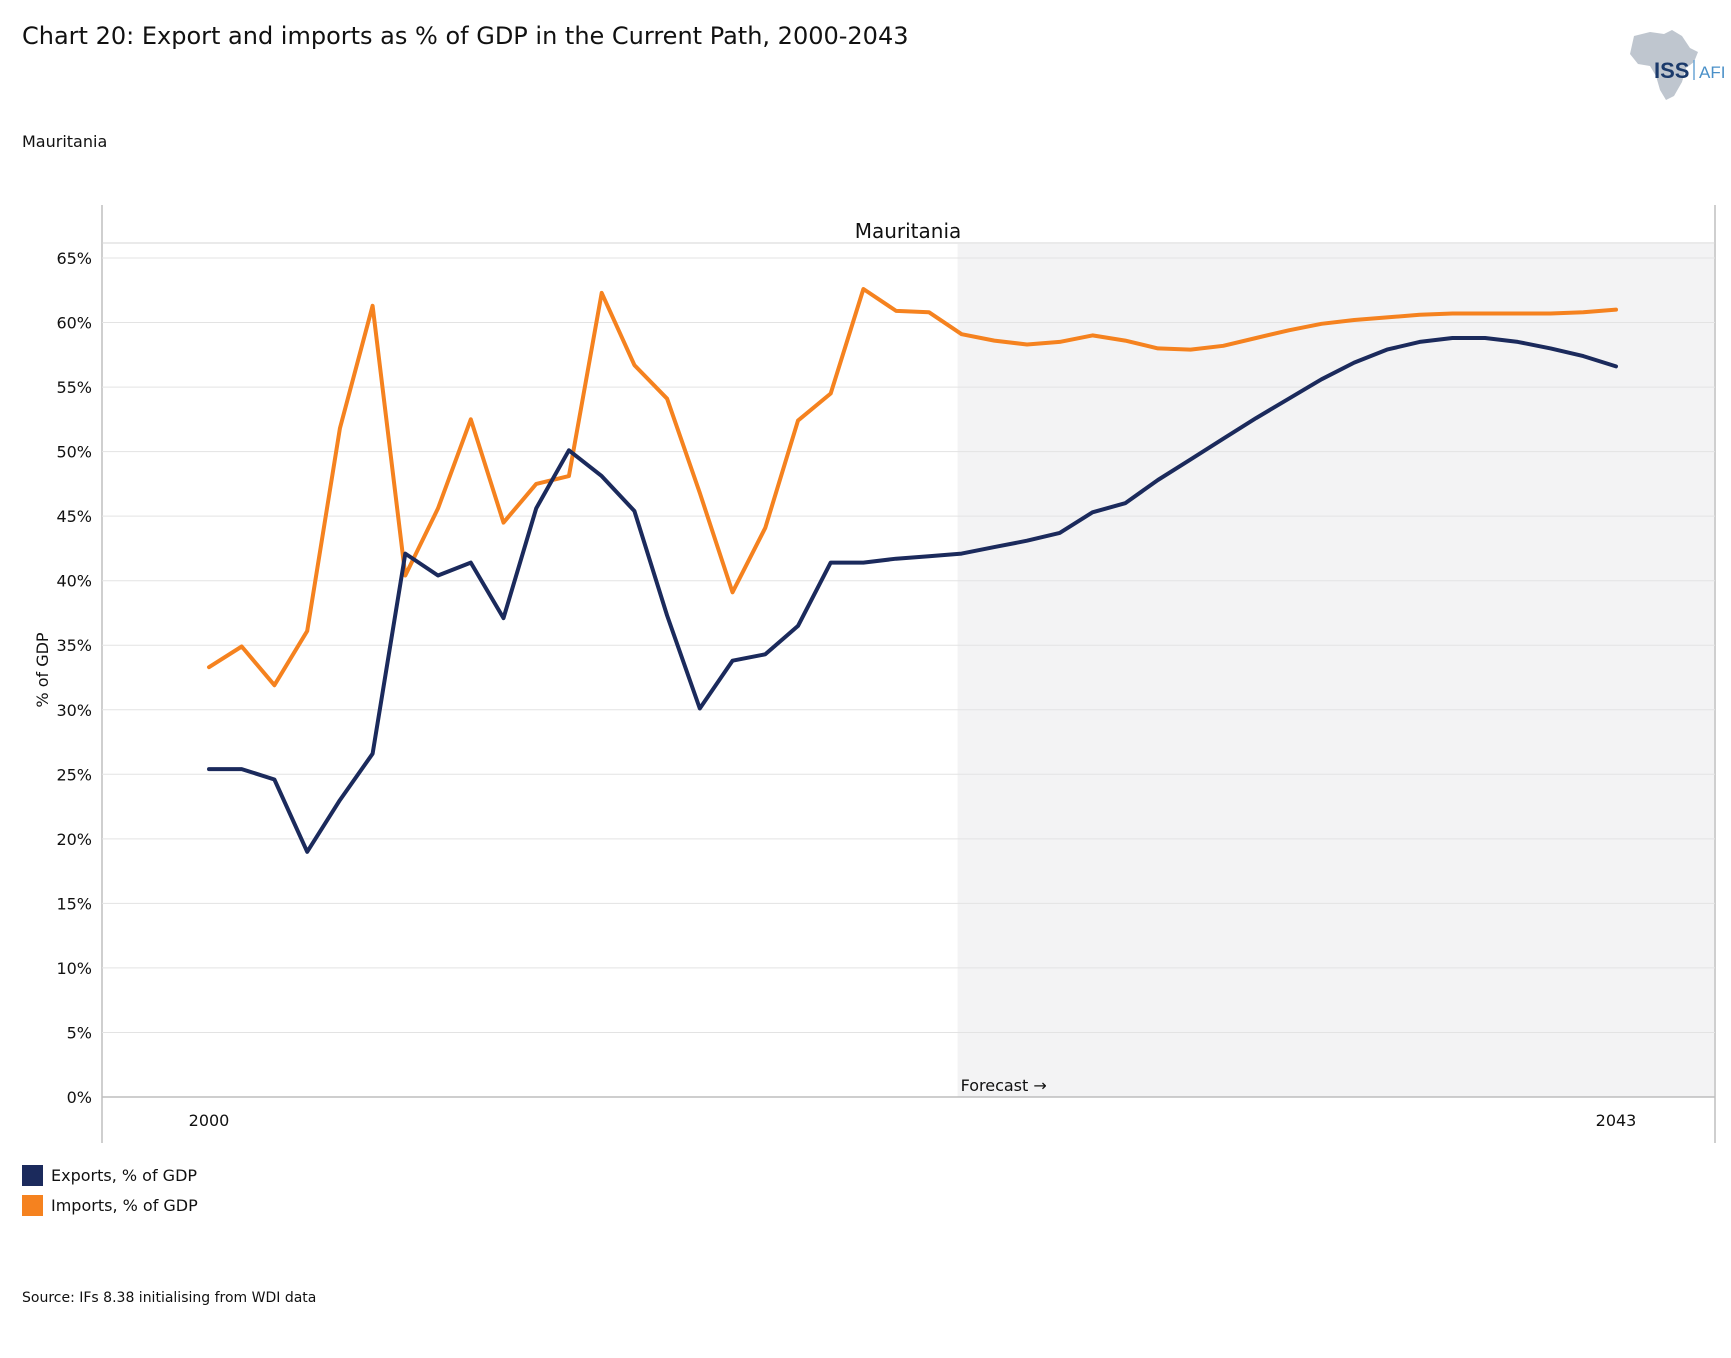 This screenshot has width=1731, height=1358. Describe the element at coordinates (74, 323) in the screenshot. I see `y-tick-label: 60%` at that location.